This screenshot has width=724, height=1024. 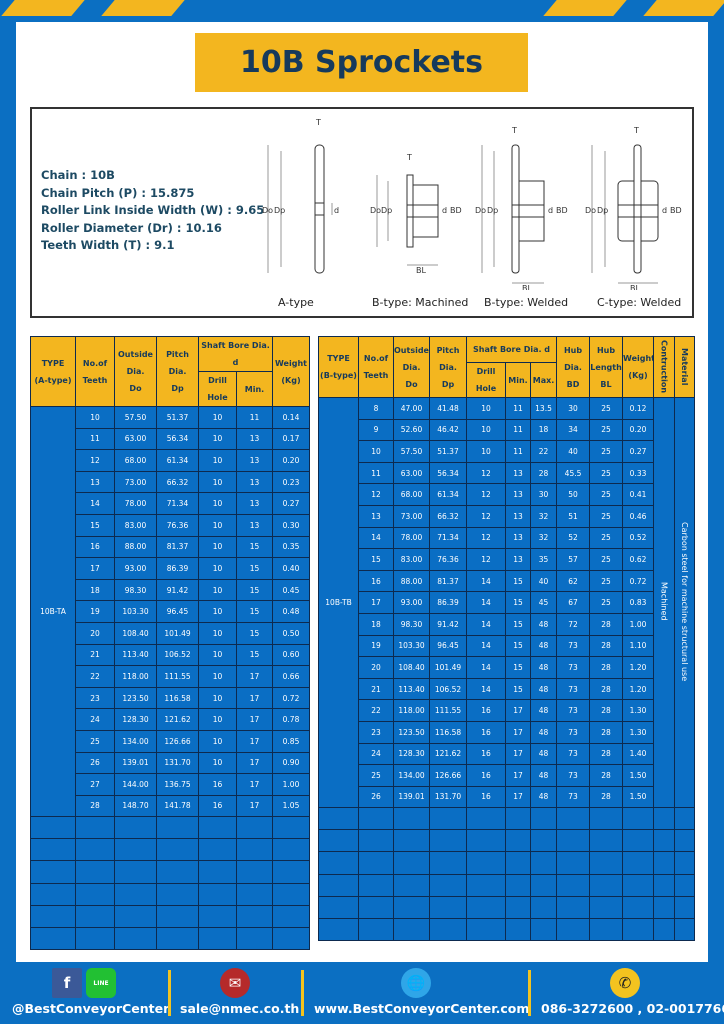 I want to click on cell-min-bore: 13, so click(x=254, y=482).